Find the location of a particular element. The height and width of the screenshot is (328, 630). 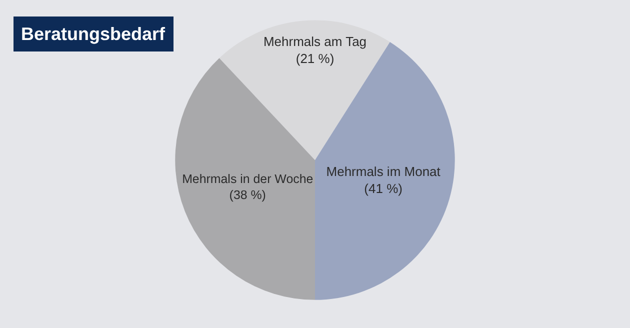

data-label: (41 %) is located at coordinates (383, 188).